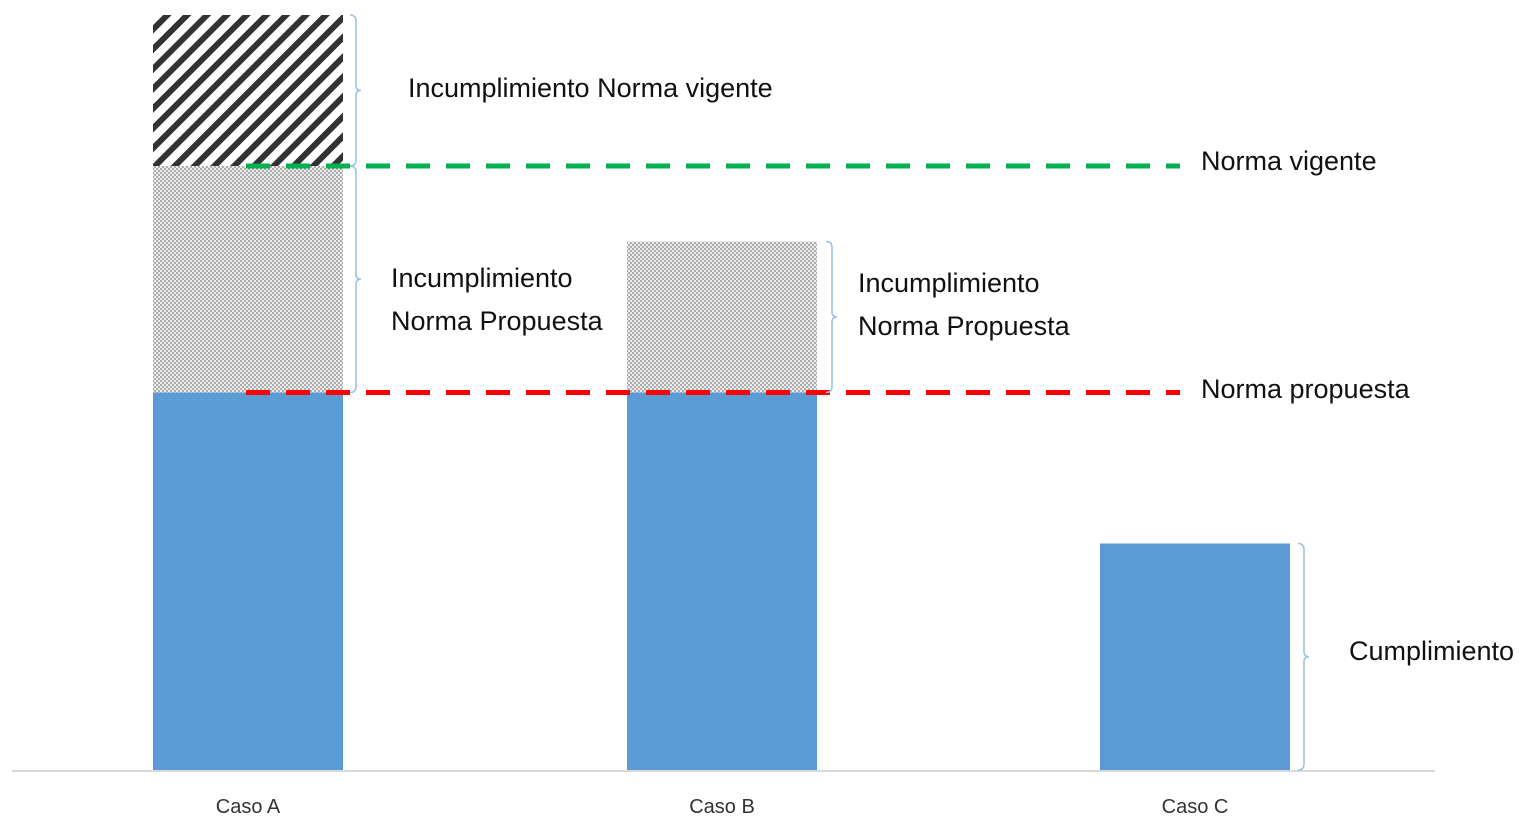 The image size is (1519, 819). What do you see at coordinates (355, 90) in the screenshot?
I see `bracket-incumplimiento-vigente-a` at bounding box center [355, 90].